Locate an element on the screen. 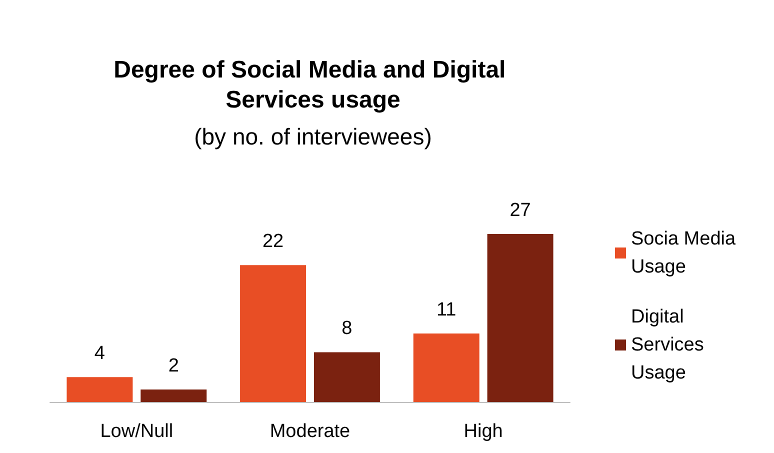 The image size is (774, 453). x-tick-label: High is located at coordinates (483, 431).